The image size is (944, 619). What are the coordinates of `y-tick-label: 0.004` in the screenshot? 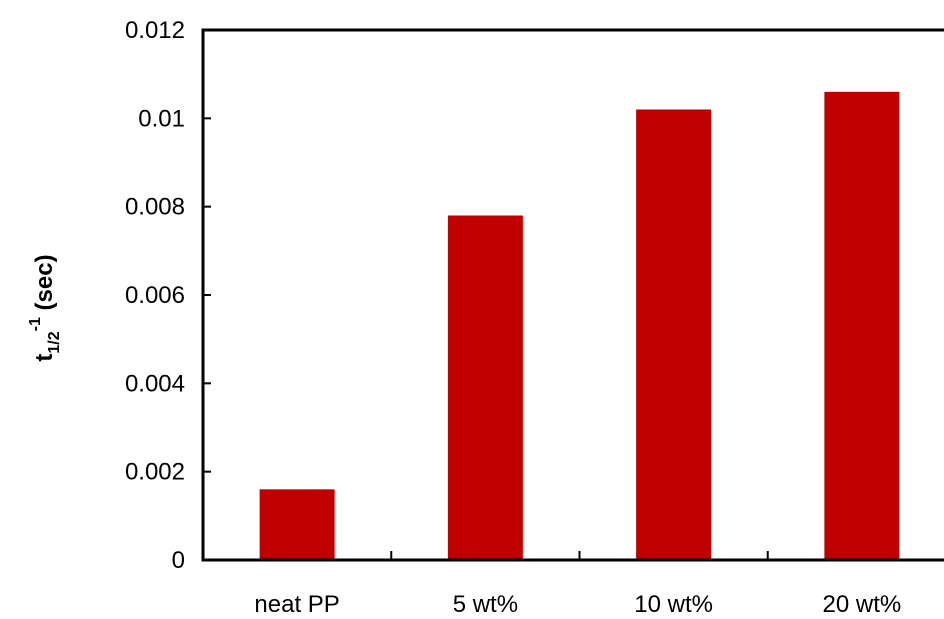 It's located at (155, 383).